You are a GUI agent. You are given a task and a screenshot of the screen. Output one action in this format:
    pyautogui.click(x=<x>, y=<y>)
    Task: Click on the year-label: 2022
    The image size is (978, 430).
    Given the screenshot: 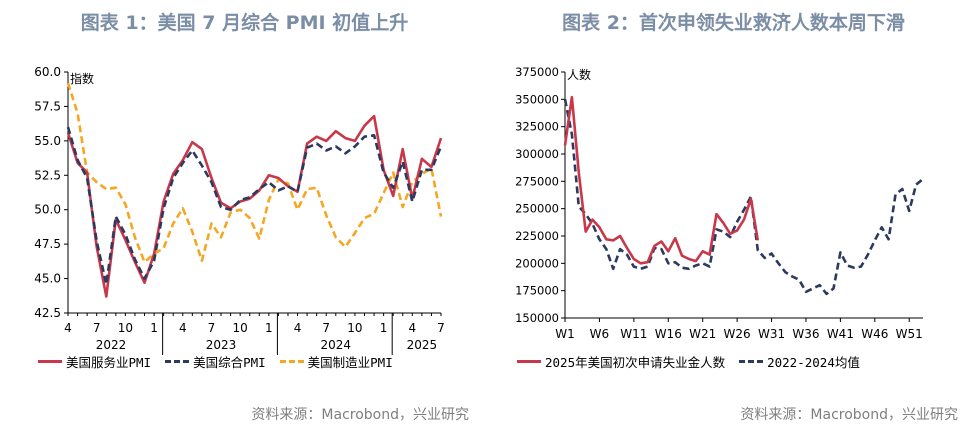 What is the action you would take?
    pyautogui.click(x=111, y=345)
    